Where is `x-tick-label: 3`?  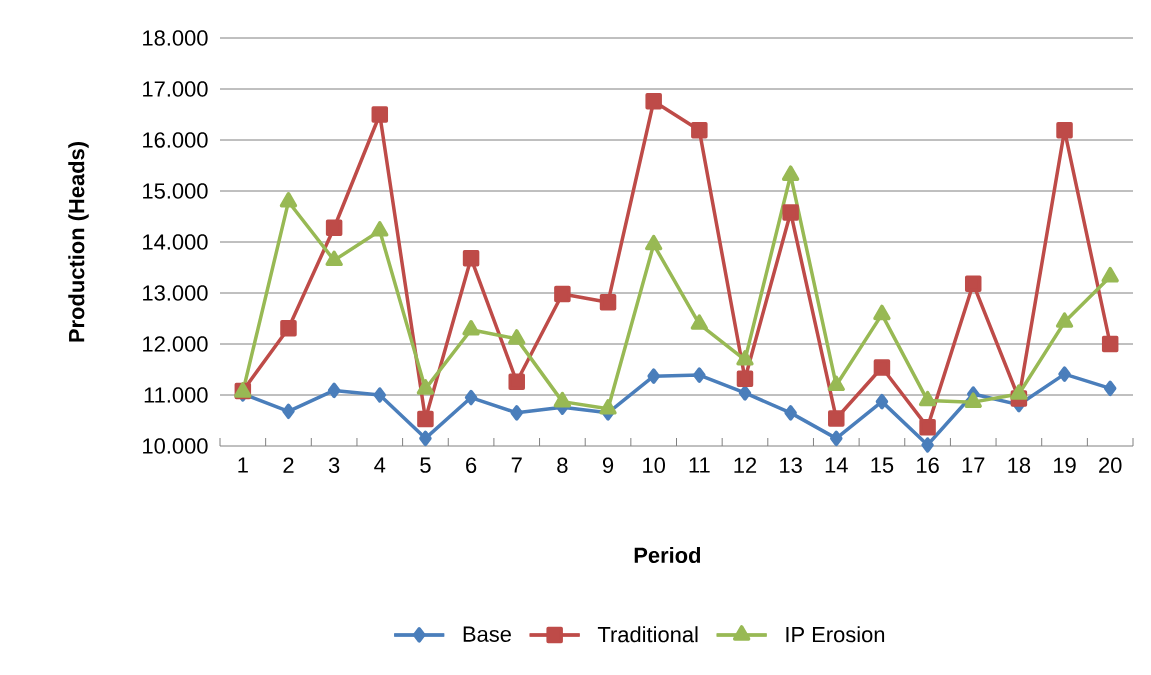
x-tick-label: 3 is located at coordinates (334, 465).